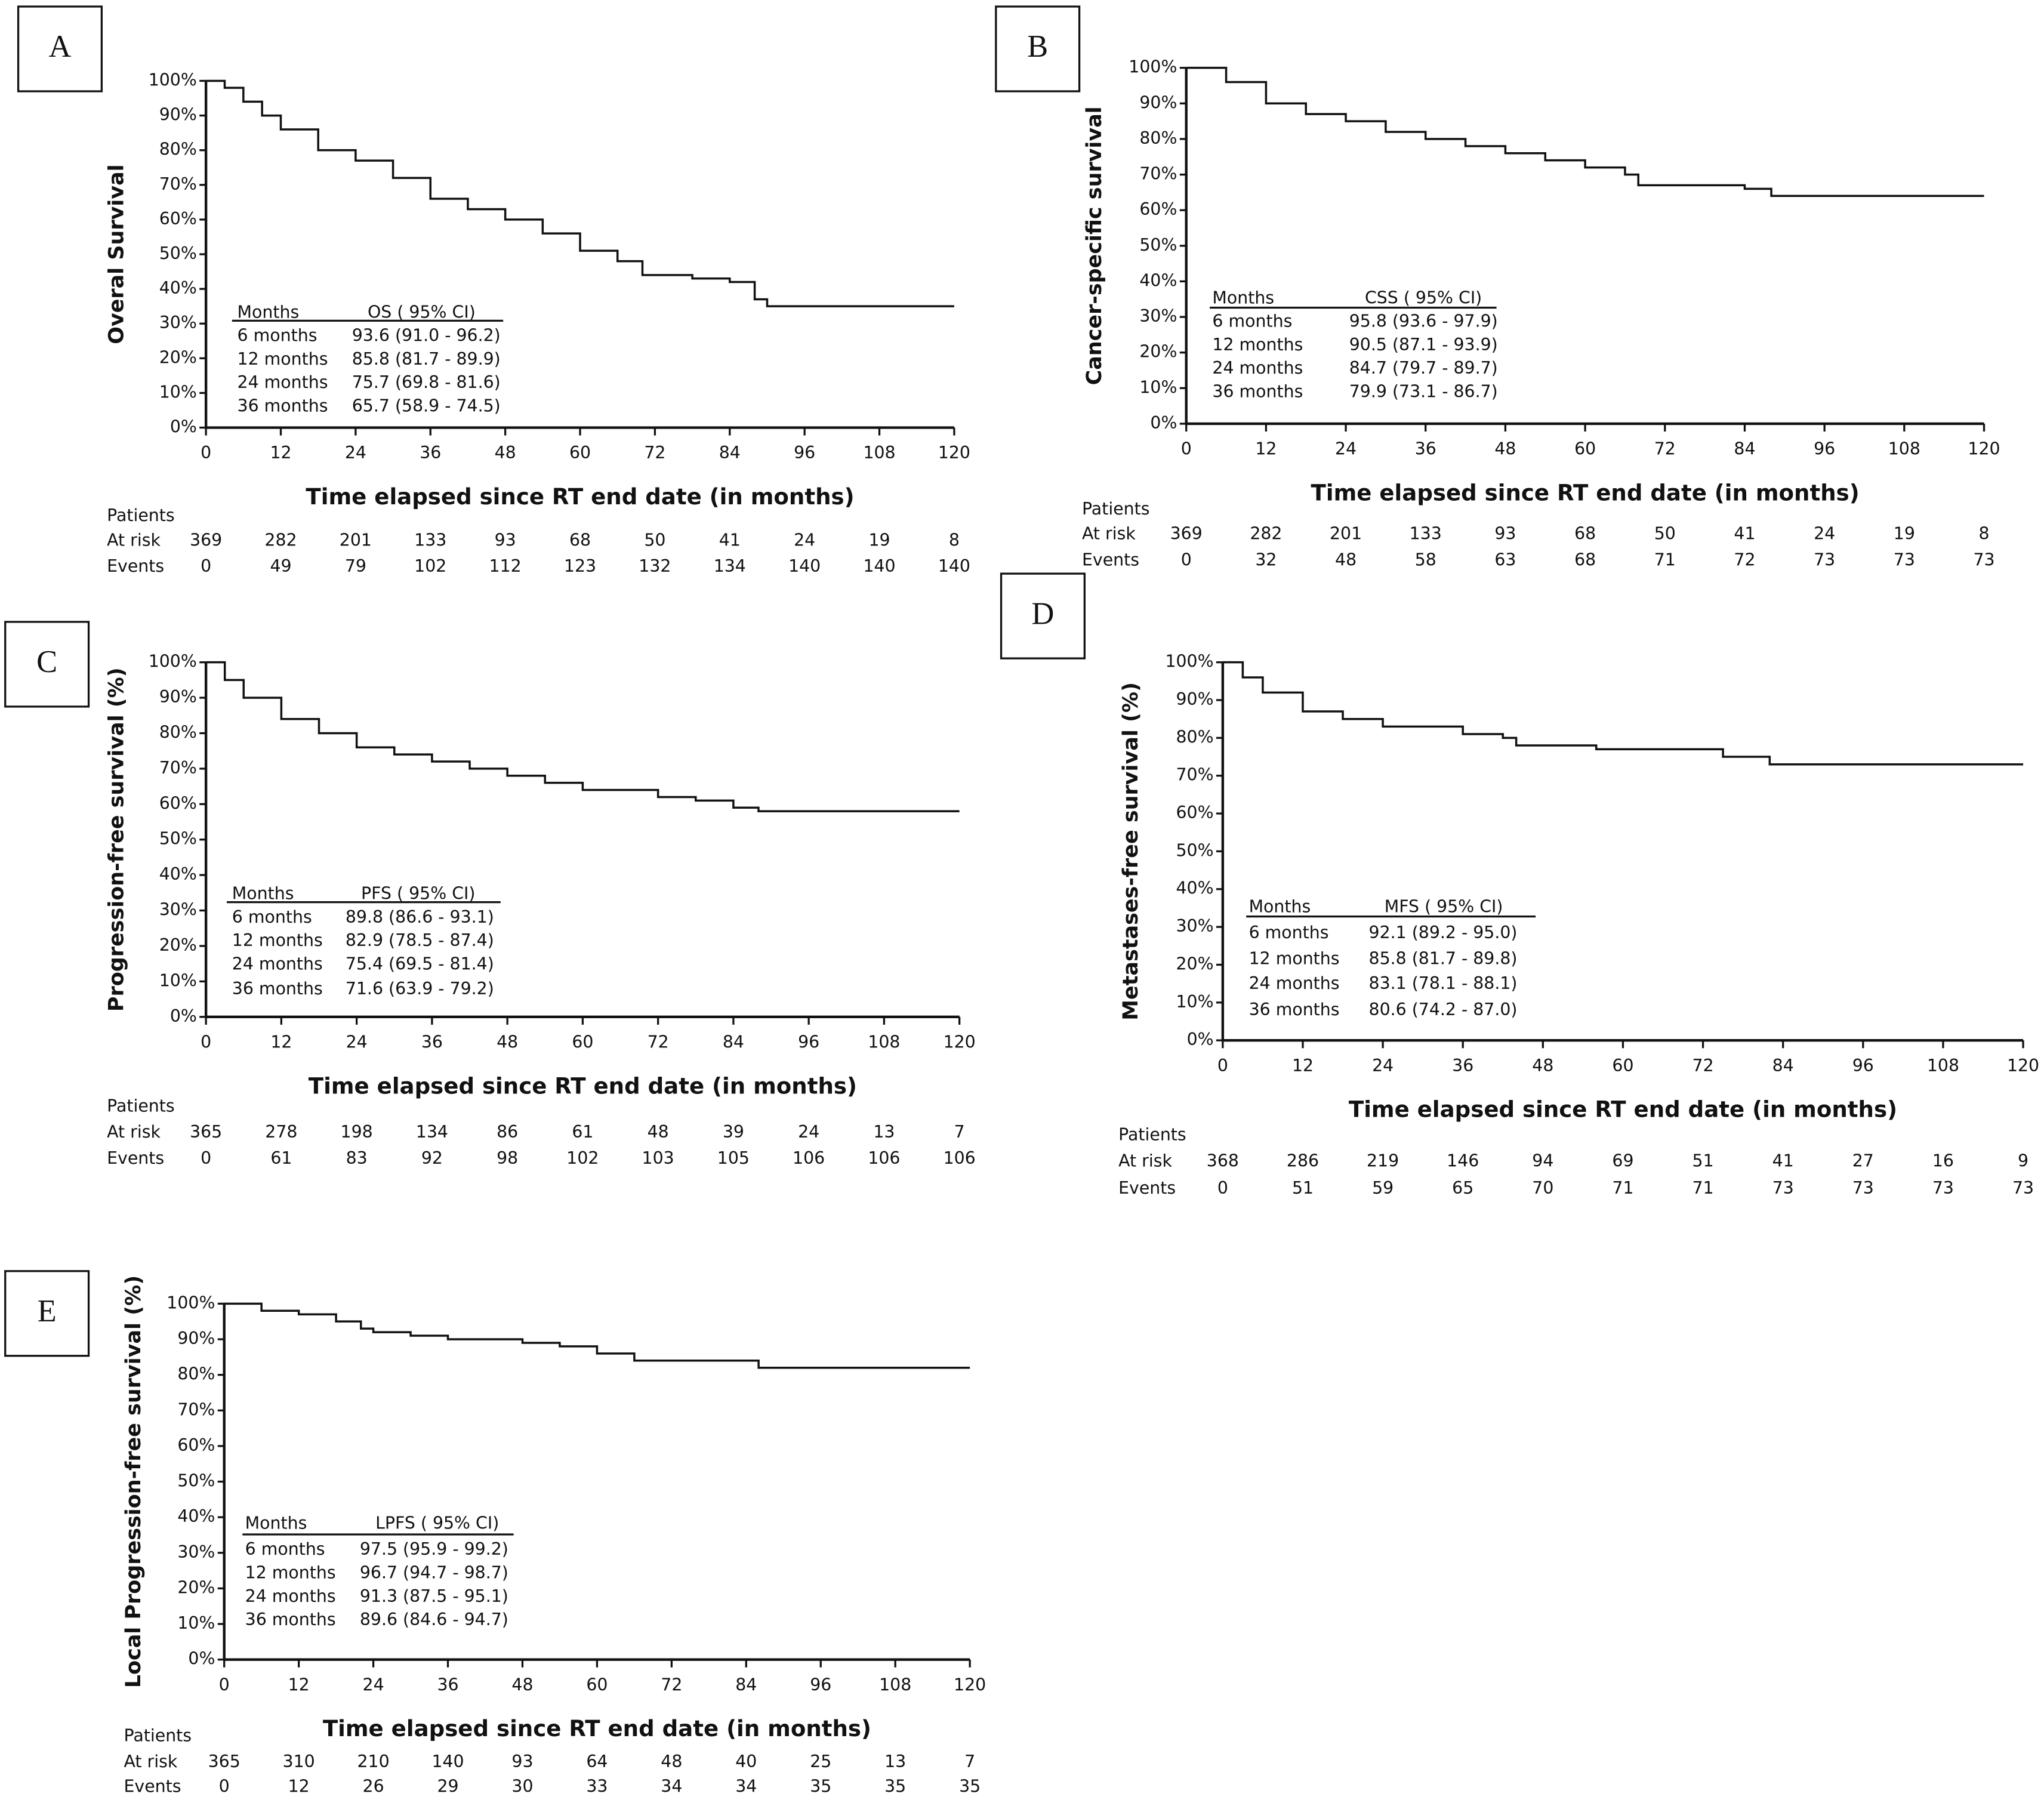 Image resolution: width=2044 pixels, height=1803 pixels. I want to click on summary-value: 80.6 (74.2 - 87.0), so click(1443, 1009).